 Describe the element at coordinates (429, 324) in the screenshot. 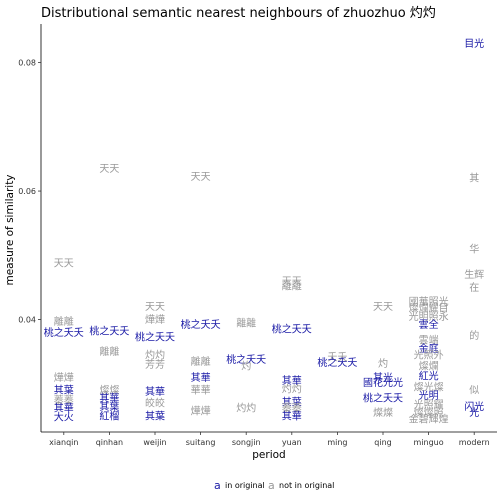

I see `point-label-minguo: 雲全` at that location.